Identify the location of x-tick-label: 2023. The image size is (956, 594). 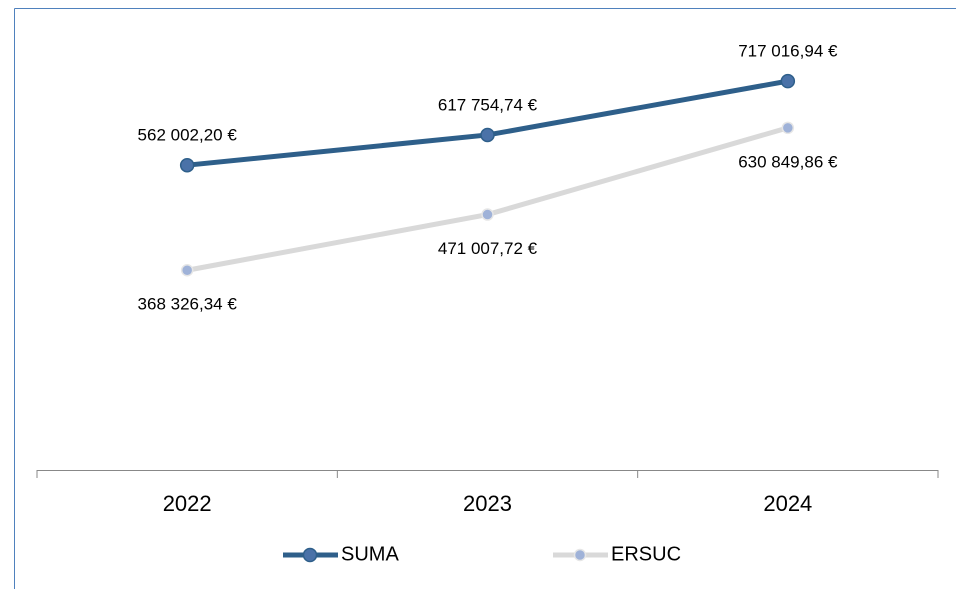
(487, 503).